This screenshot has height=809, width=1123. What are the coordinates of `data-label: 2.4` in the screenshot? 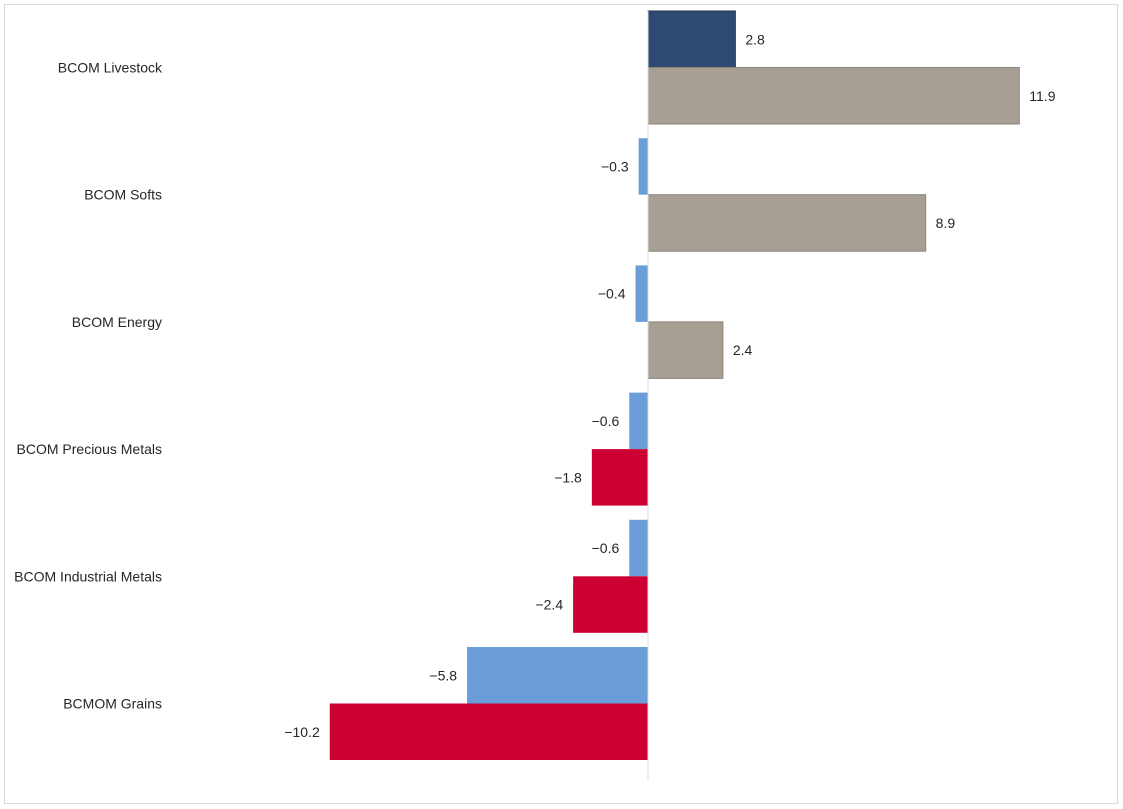 It's located at (743, 350).